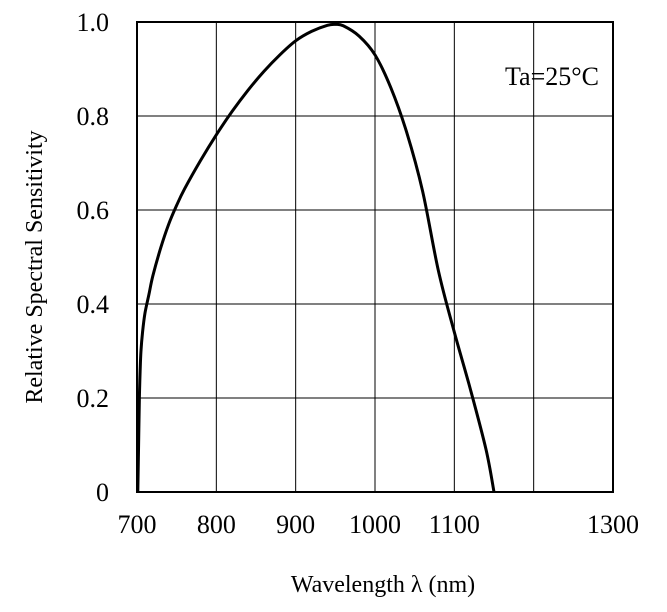 The height and width of the screenshot is (612, 667). What do you see at coordinates (35, 266) in the screenshot?
I see `y-axis-label: Relative Spectral Sensitivity` at bounding box center [35, 266].